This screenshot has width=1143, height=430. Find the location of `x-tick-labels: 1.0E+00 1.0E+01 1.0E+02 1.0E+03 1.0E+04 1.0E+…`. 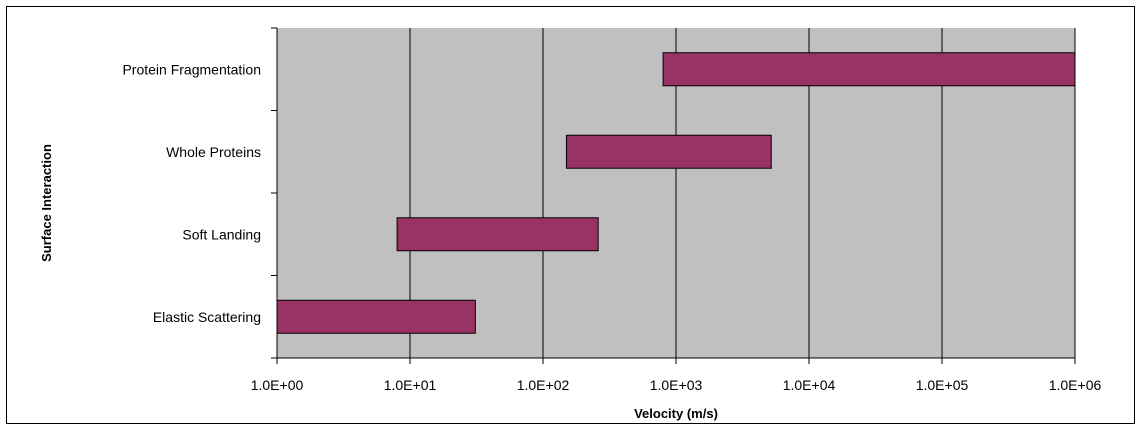

x-tick-labels: 1.0E+00 1.0E+01 1.0E+02 1.0E+03 1.0E+04 1.0E+… is located at coordinates (676, 385).